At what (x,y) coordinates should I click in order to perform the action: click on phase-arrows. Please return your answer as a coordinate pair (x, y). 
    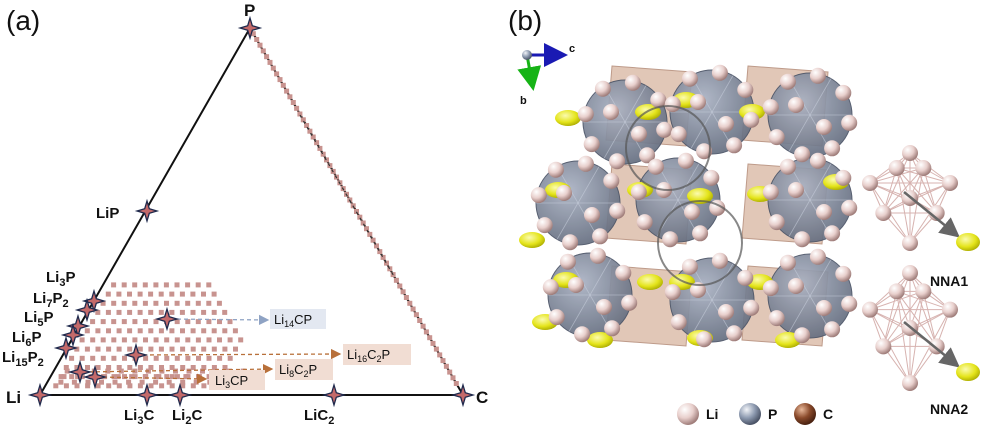
    Looking at the image, I should click on (211, 349).